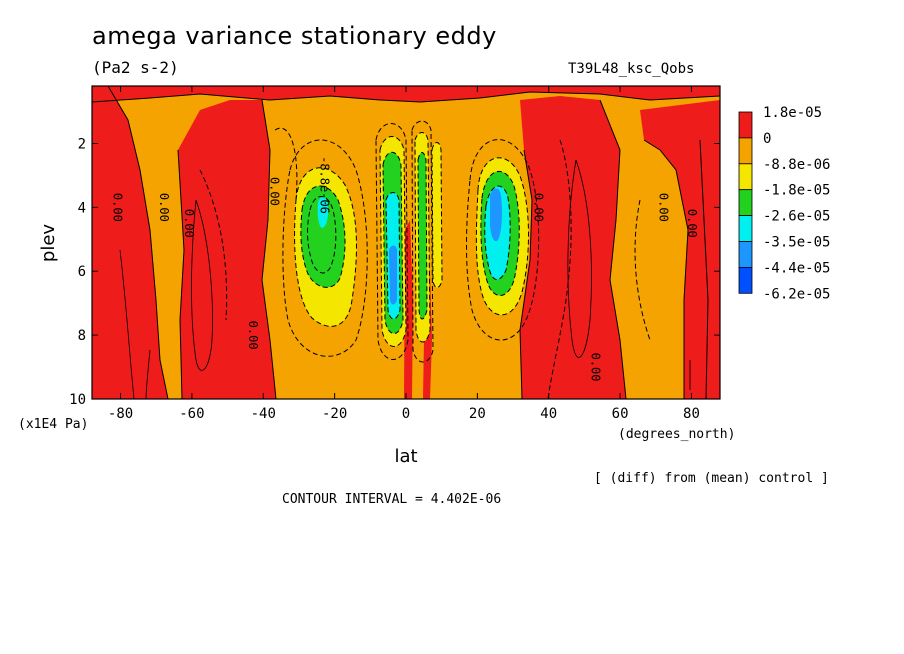 This screenshot has height=654, width=904. Describe the element at coordinates (263, 414) in the screenshot. I see `x-tick-label: -40` at that location.